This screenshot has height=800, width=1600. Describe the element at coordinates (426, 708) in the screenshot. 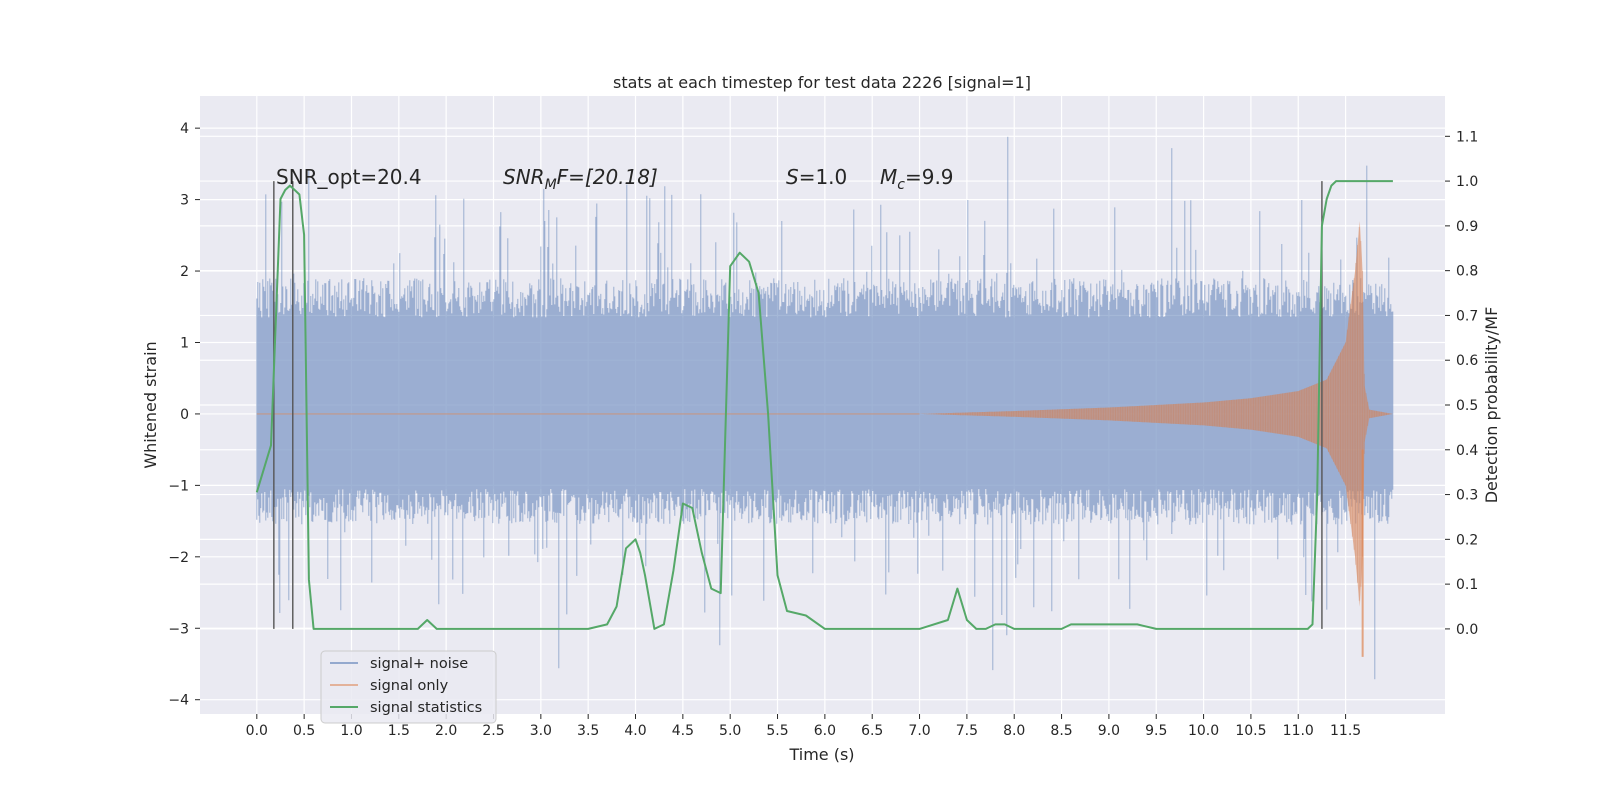

I see `legend-label-signal-statistics: signal statistics` at that location.